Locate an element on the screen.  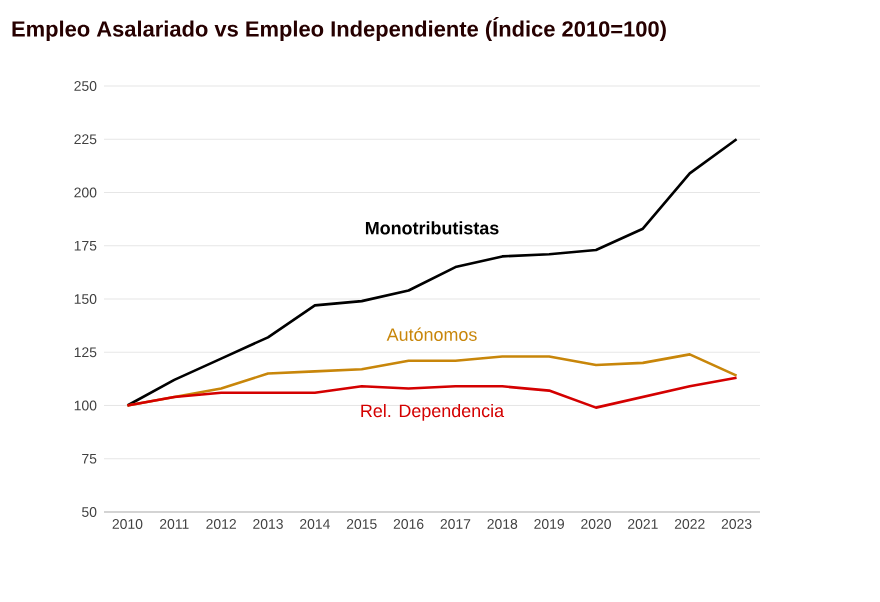
series-label: Autónomos is located at coordinates (431, 334).